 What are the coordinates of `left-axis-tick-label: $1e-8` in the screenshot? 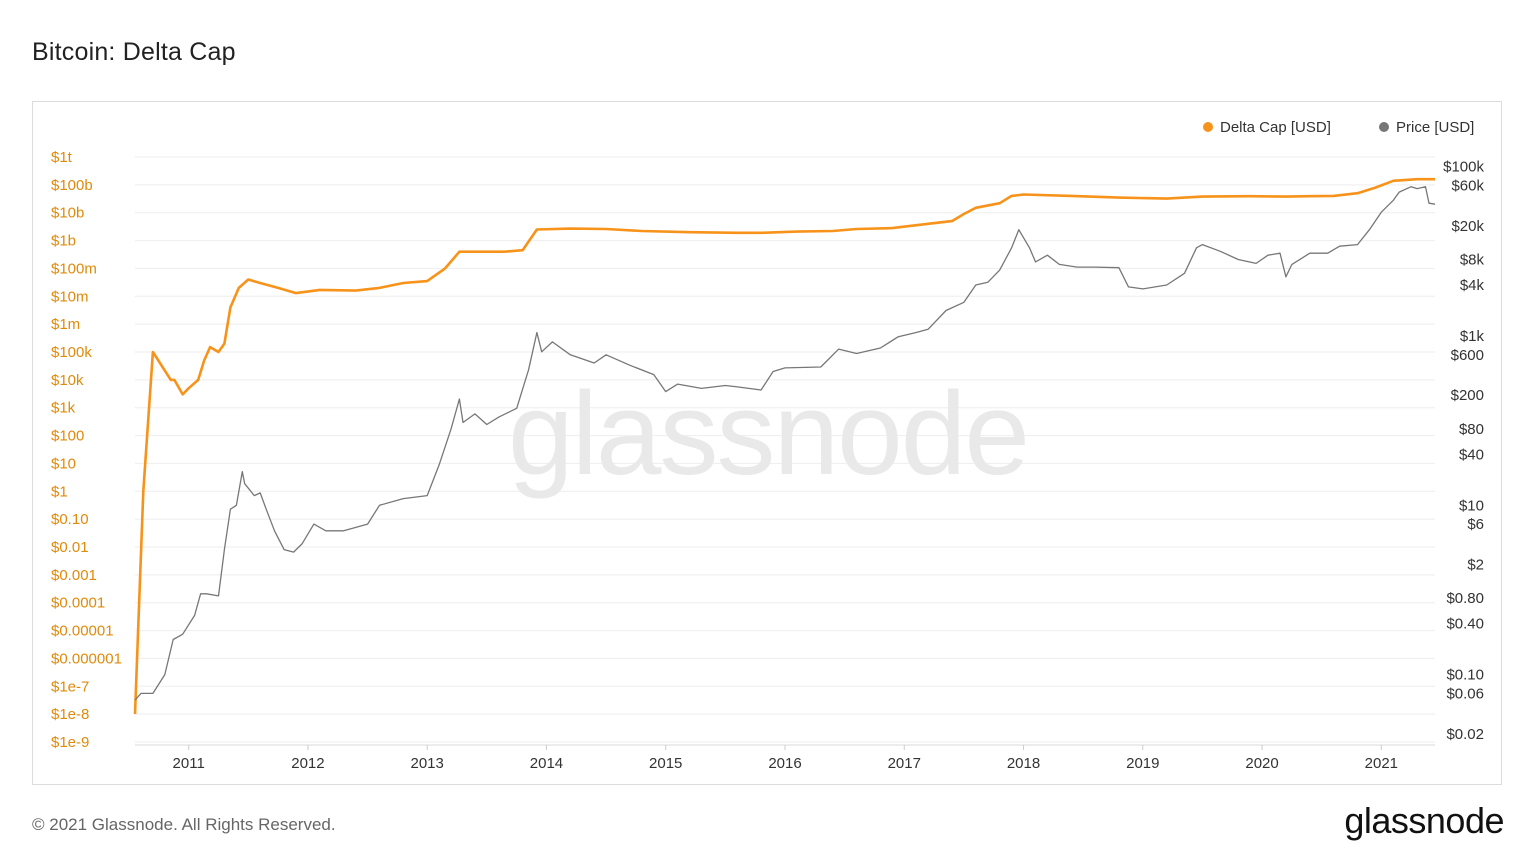 It's located at (70, 714).